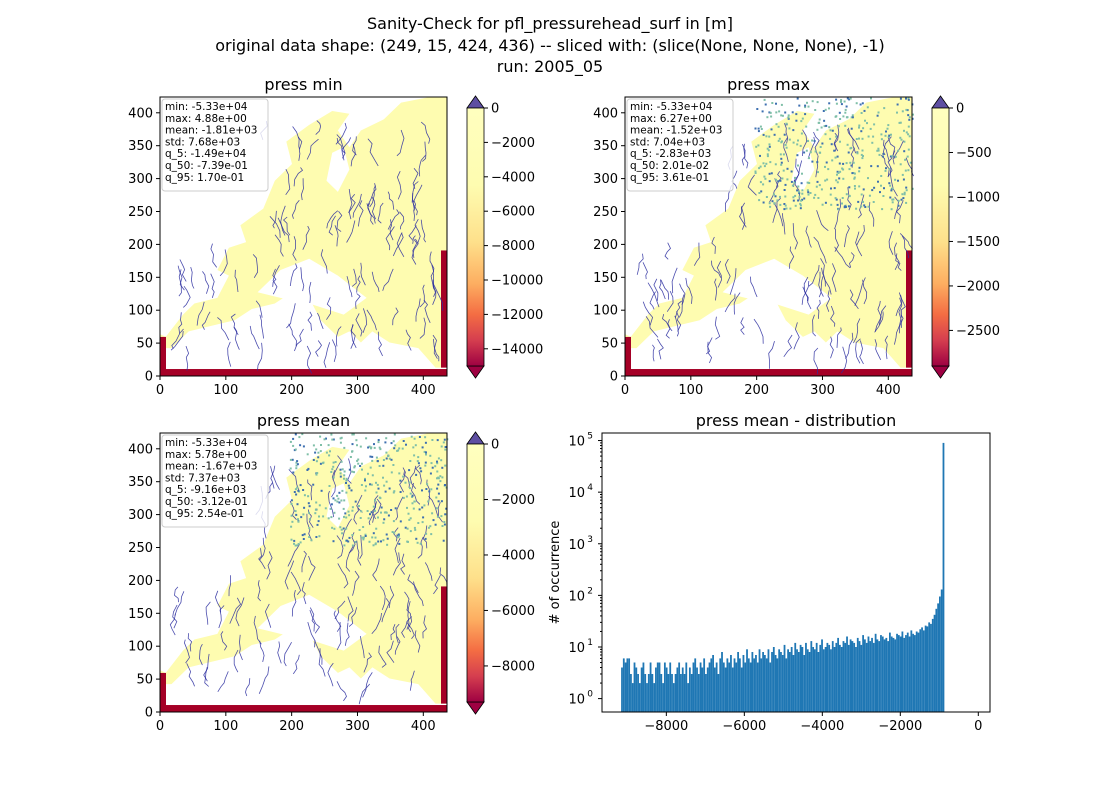  Describe the element at coordinates (609, 344) in the screenshot. I see `y-tick-label: 50` at that location.